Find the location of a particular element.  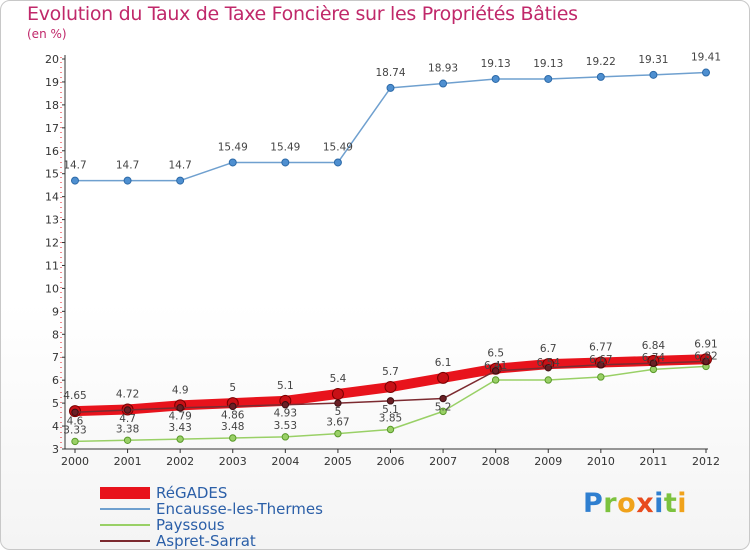

legend-swatch-aspret is located at coordinates (125, 541).